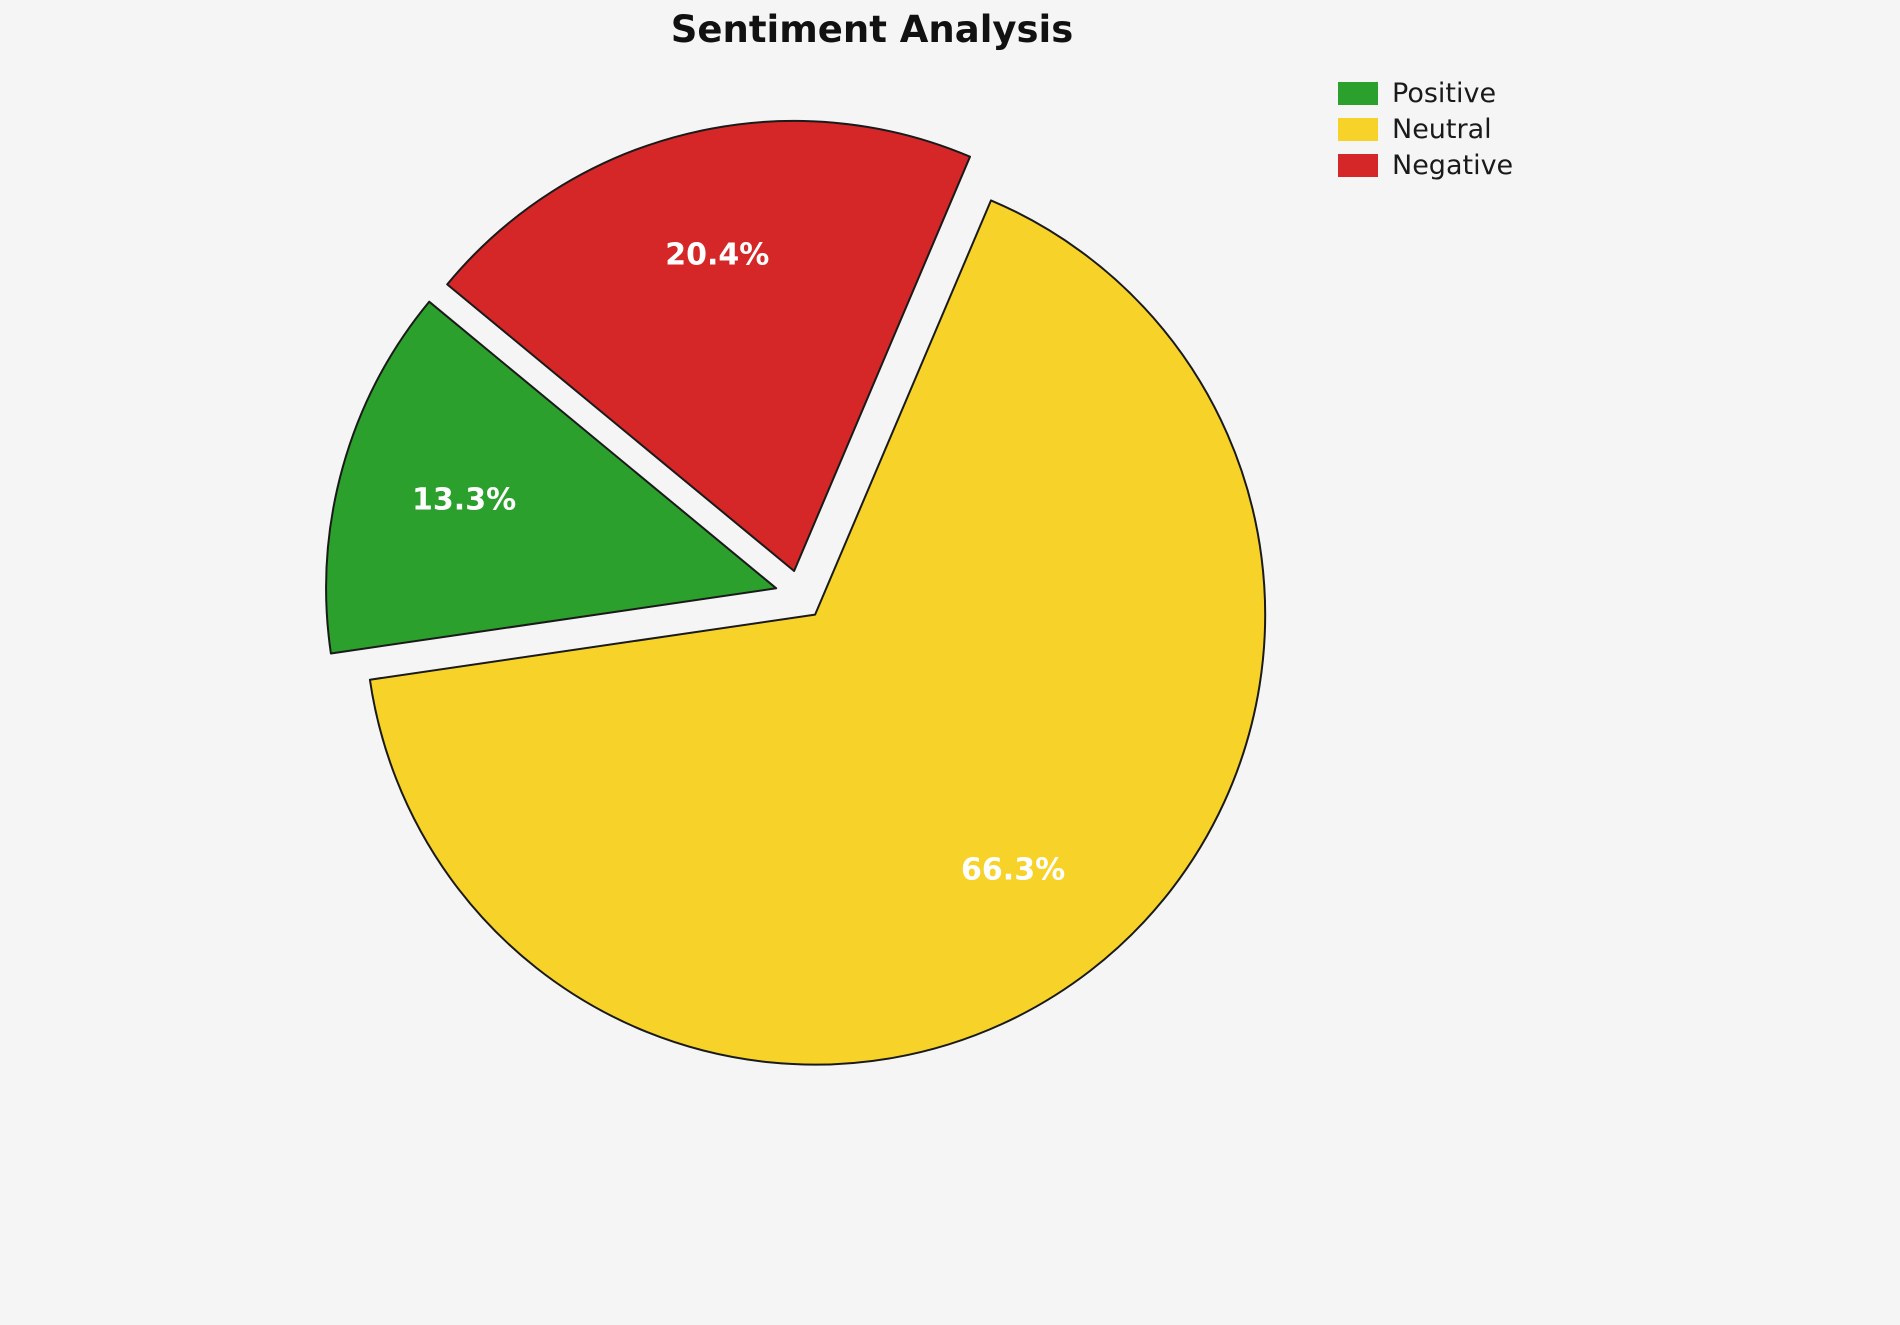  Describe the element at coordinates (1442, 129) in the screenshot. I see `legend-label-neutral: Neutral` at that location.